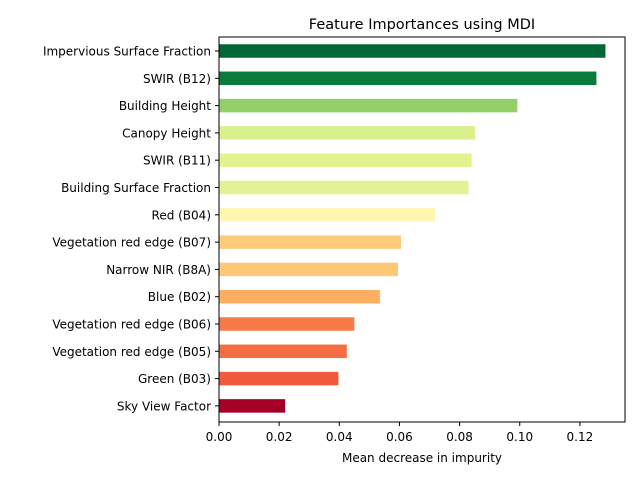 The image size is (640, 484). Describe the element at coordinates (177, 161) in the screenshot. I see `y-tick-label: SWIR (B11)` at that location.